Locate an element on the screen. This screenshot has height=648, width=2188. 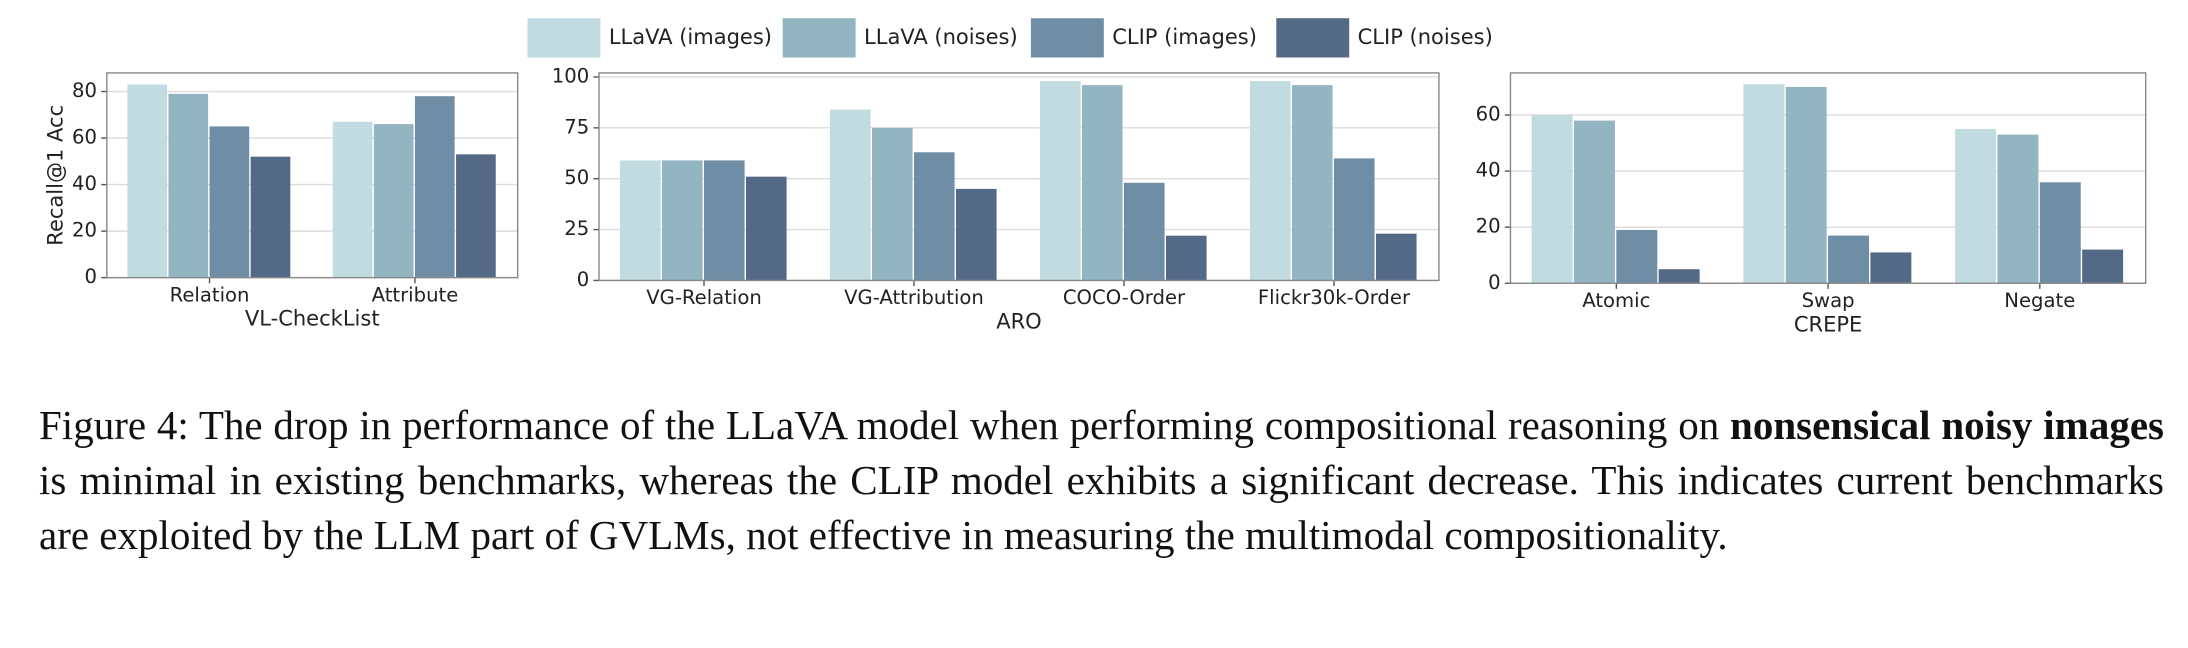
x-tick-label: Flickr30k-Order is located at coordinates (1334, 297).